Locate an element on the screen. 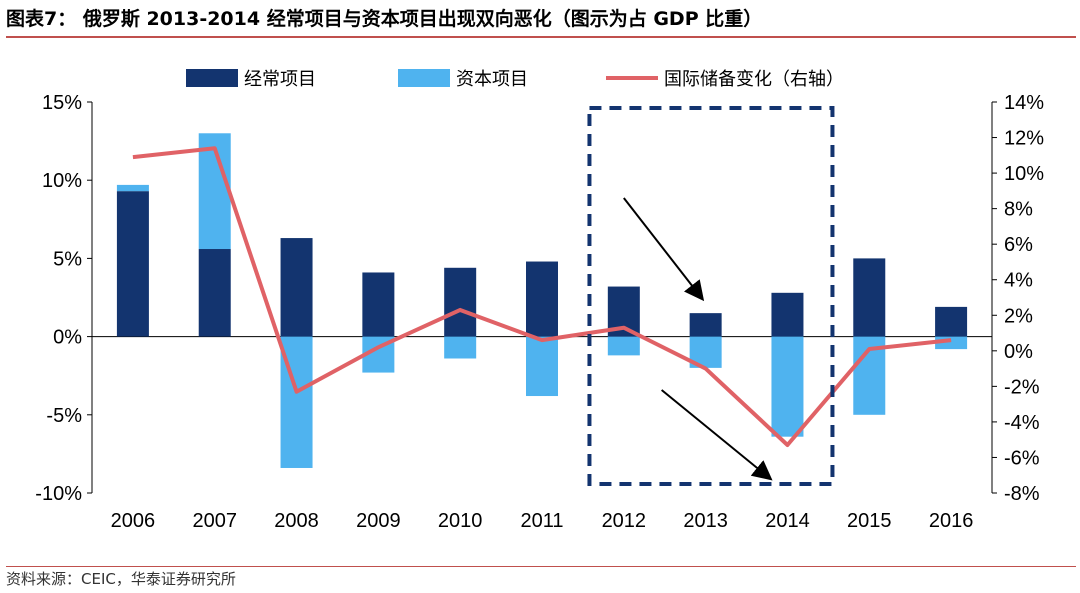 The width and height of the screenshot is (1080, 593). legend-swatch-current-account is located at coordinates (212, 78).